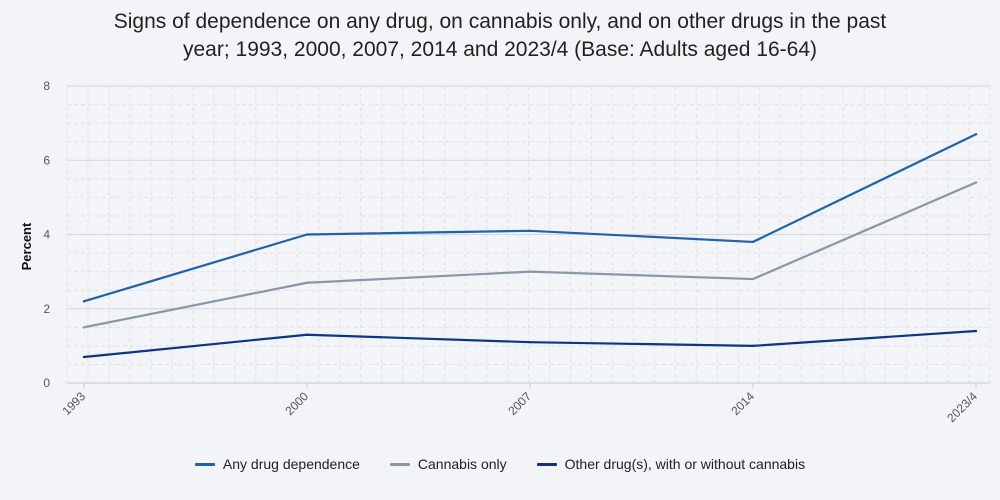 This screenshot has height=500, width=1000. What do you see at coordinates (742, 403) in the screenshot?
I see `x-tick-label: 2014` at bounding box center [742, 403].